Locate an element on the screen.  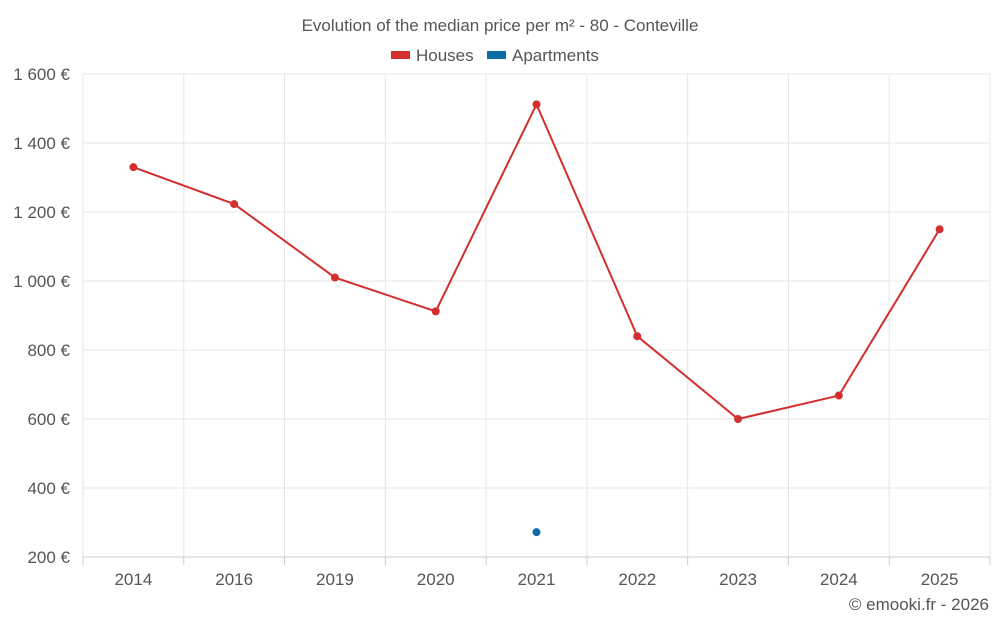
credit-text: © emooki.fr - 2026 is located at coordinates (919, 604).